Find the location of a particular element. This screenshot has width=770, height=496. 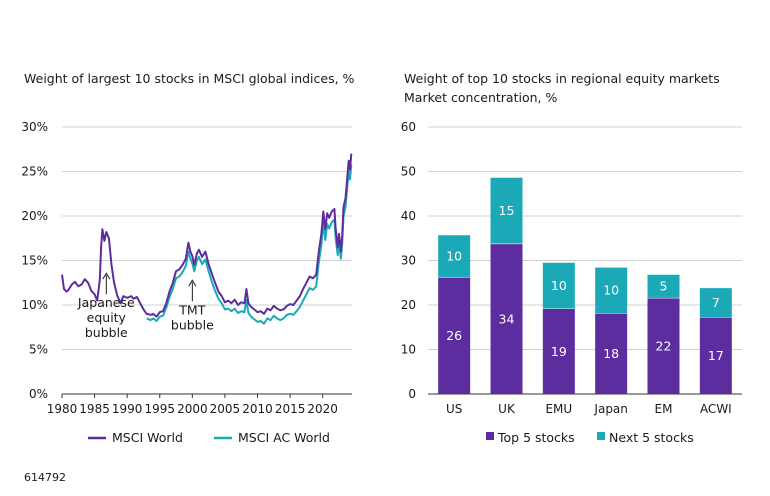

right-y-tick-label: 50 is located at coordinates (408, 172).